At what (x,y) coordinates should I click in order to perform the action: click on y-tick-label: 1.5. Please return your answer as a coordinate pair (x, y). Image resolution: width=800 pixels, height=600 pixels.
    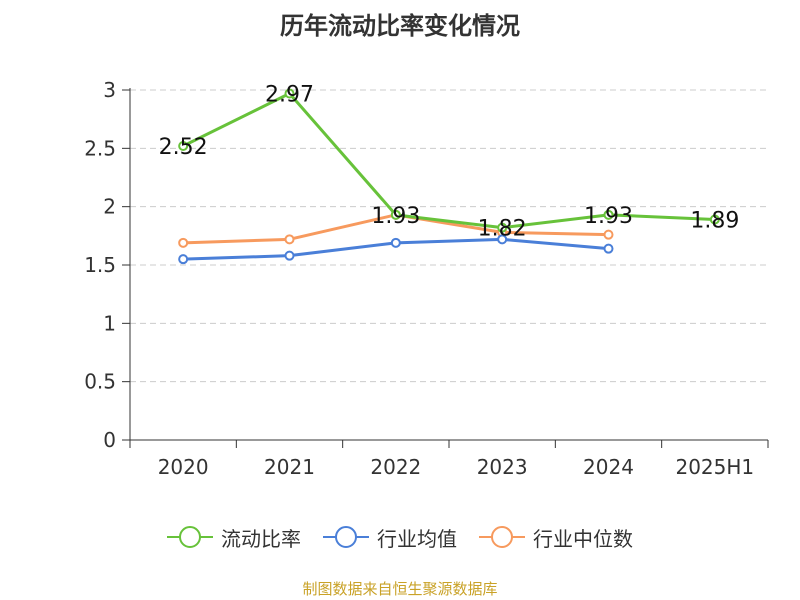
    Looking at the image, I should click on (100, 265).